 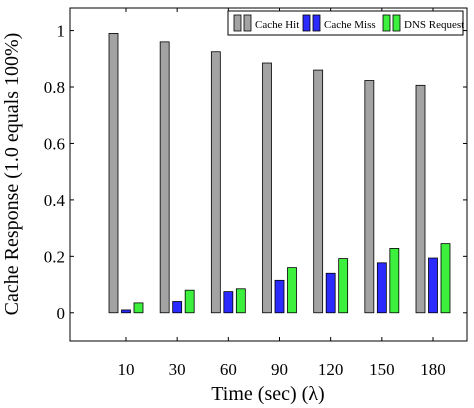 I want to click on y-tick-label: 0.6, so click(x=54, y=143).